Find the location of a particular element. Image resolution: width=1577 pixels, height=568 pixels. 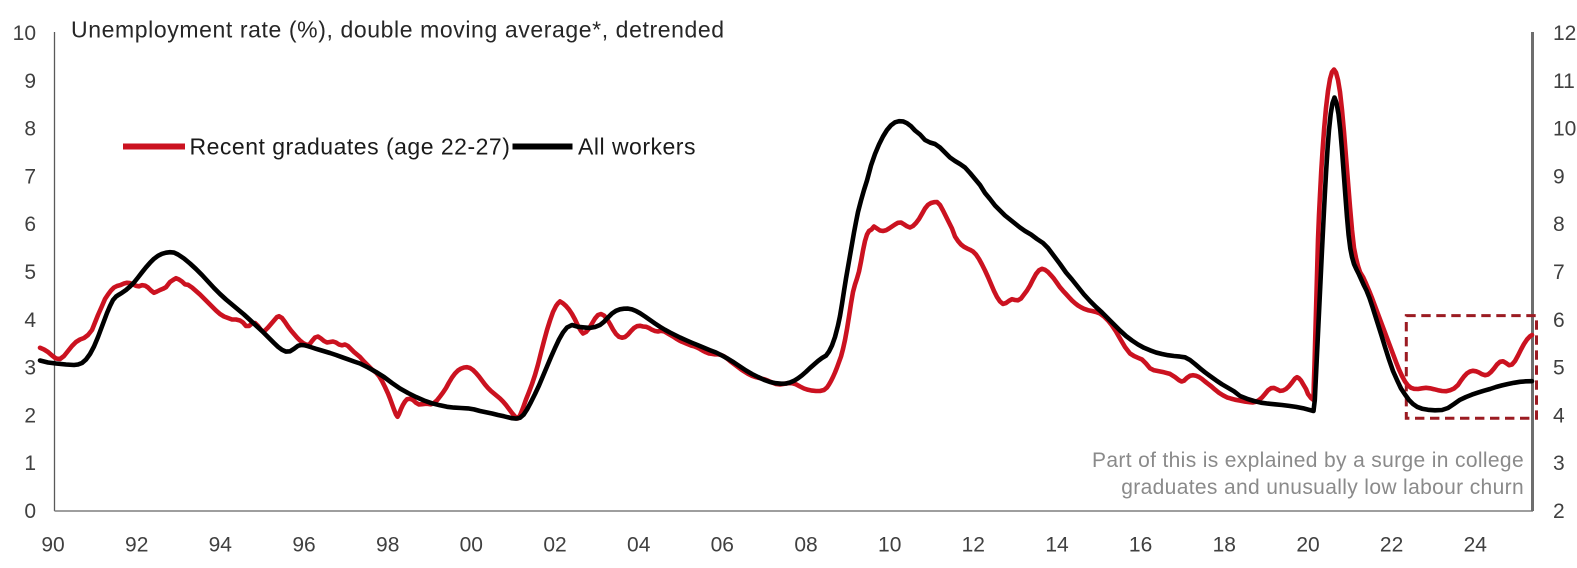

svg-text: 94 is located at coordinates (221, 545).